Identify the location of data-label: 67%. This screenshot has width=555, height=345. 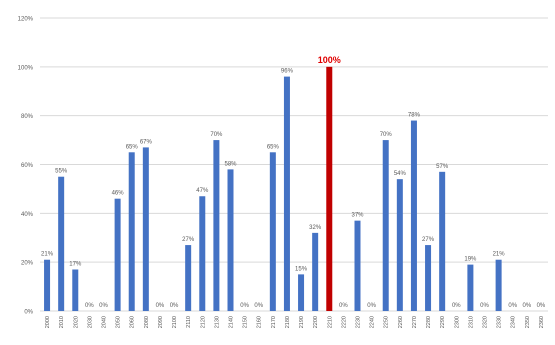
(146, 142).